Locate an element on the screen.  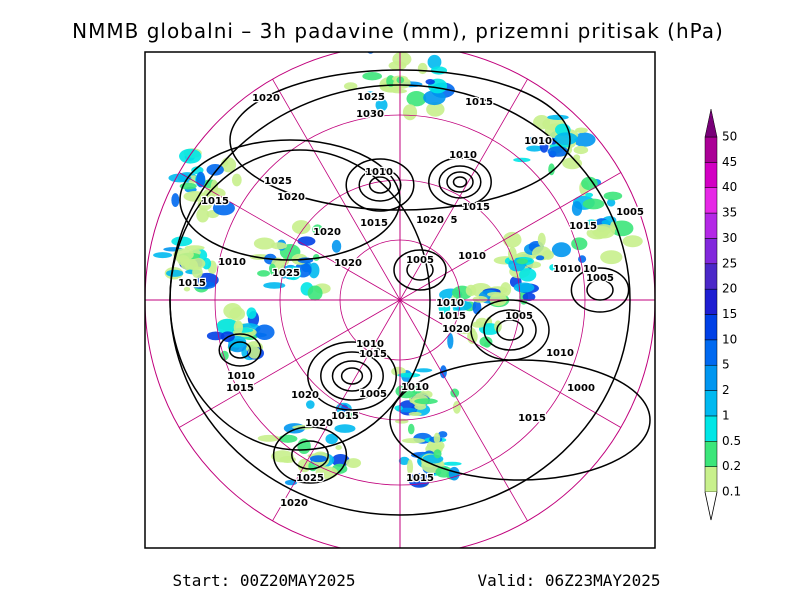
colorbar-label: 5 is located at coordinates (726, 365).